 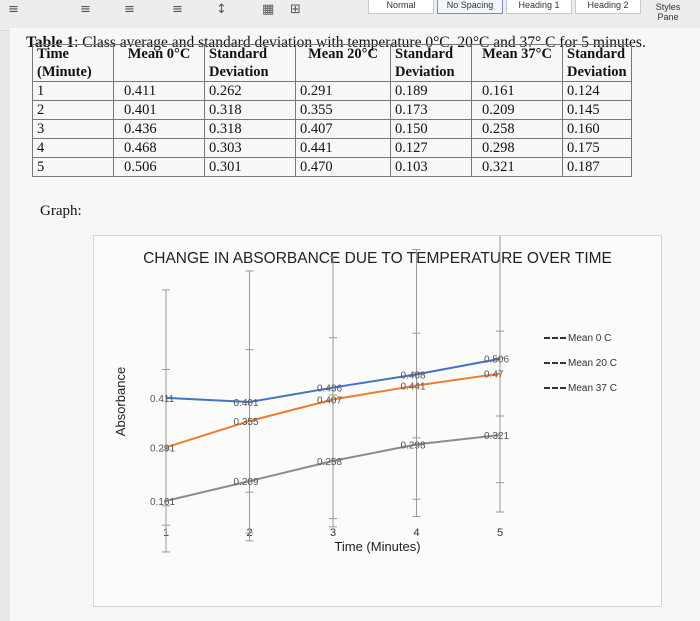 What do you see at coordinates (416, 533) in the screenshot?
I see `x-tick-label: 4` at bounding box center [416, 533].